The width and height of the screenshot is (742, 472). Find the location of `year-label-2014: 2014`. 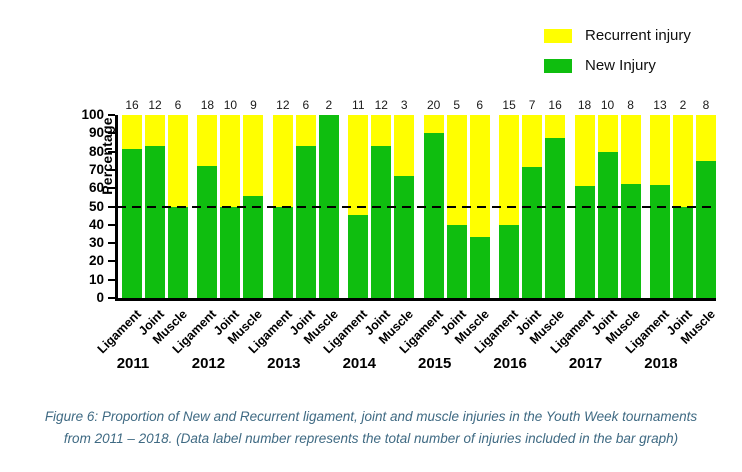

year-label-2014: 2014 is located at coordinates (359, 363).